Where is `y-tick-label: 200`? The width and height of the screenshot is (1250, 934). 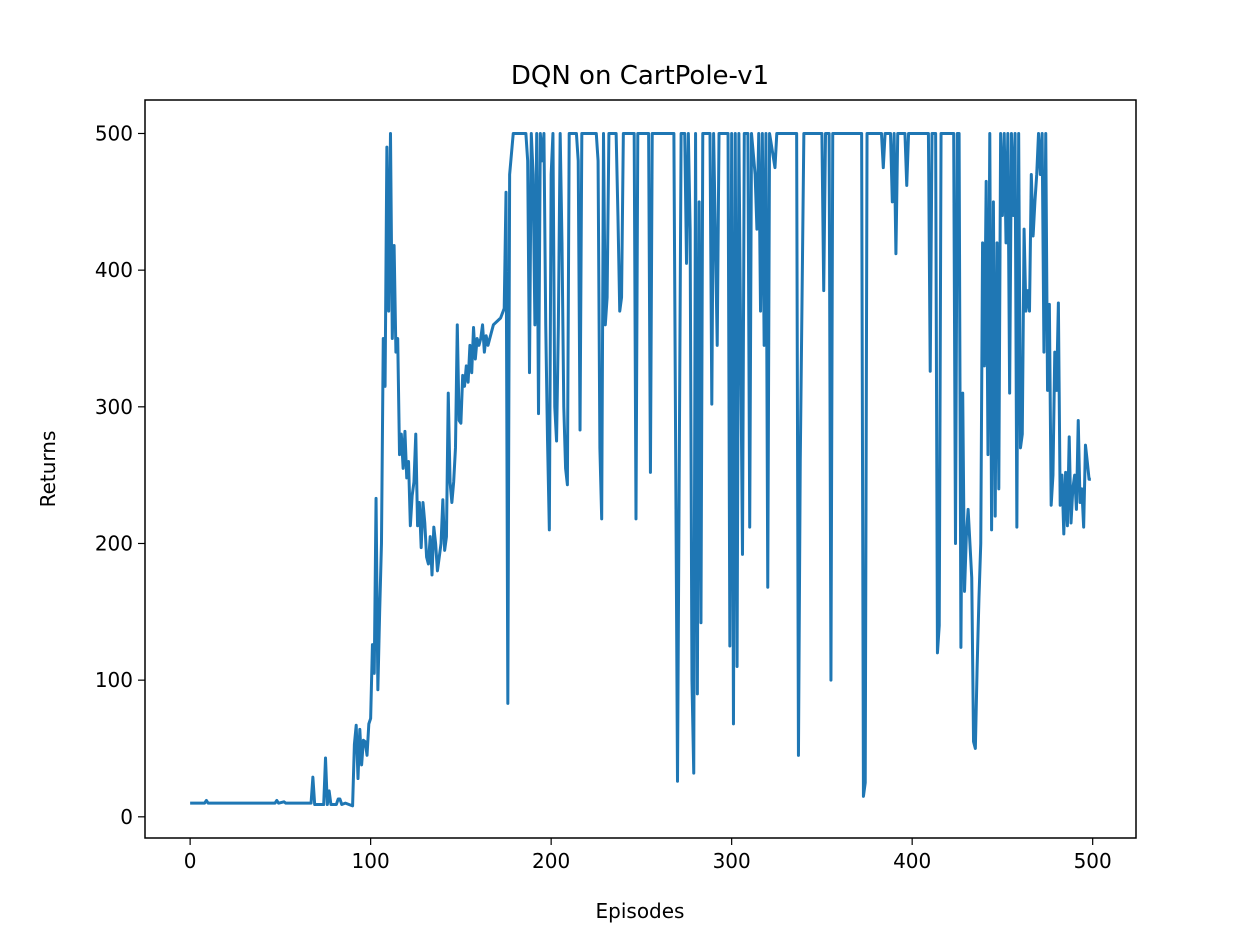
y-tick-label: 200 is located at coordinates (114, 543).